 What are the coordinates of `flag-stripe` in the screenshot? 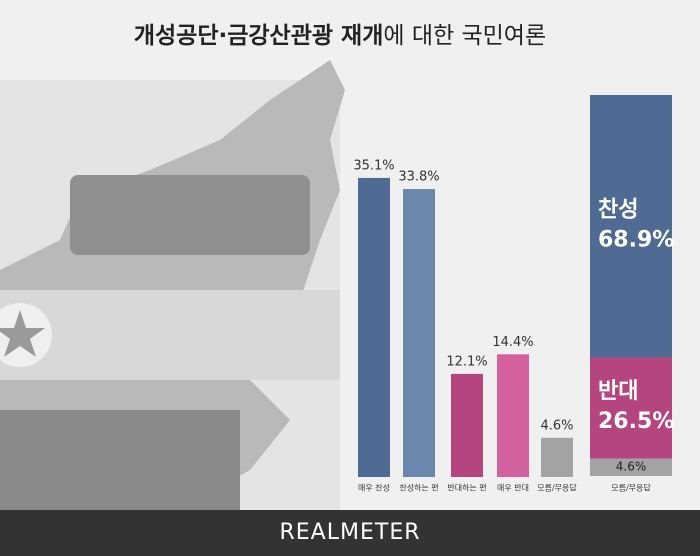 It's located at (170, 335).